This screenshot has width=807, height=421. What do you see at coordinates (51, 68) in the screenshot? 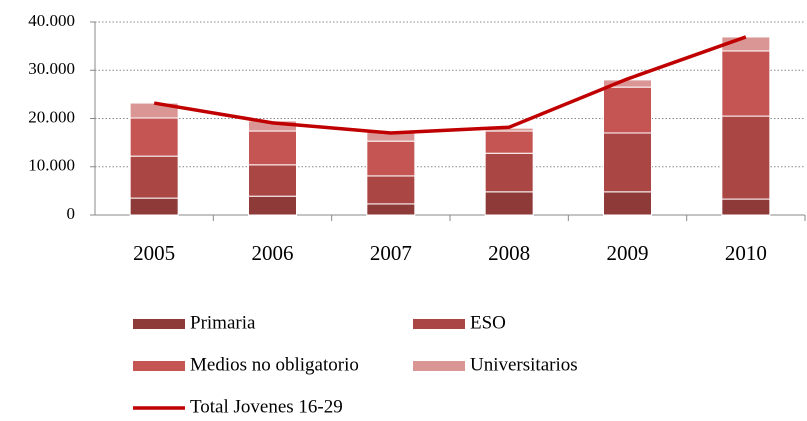
I see `y-tick-label: 30.000` at bounding box center [51, 68].